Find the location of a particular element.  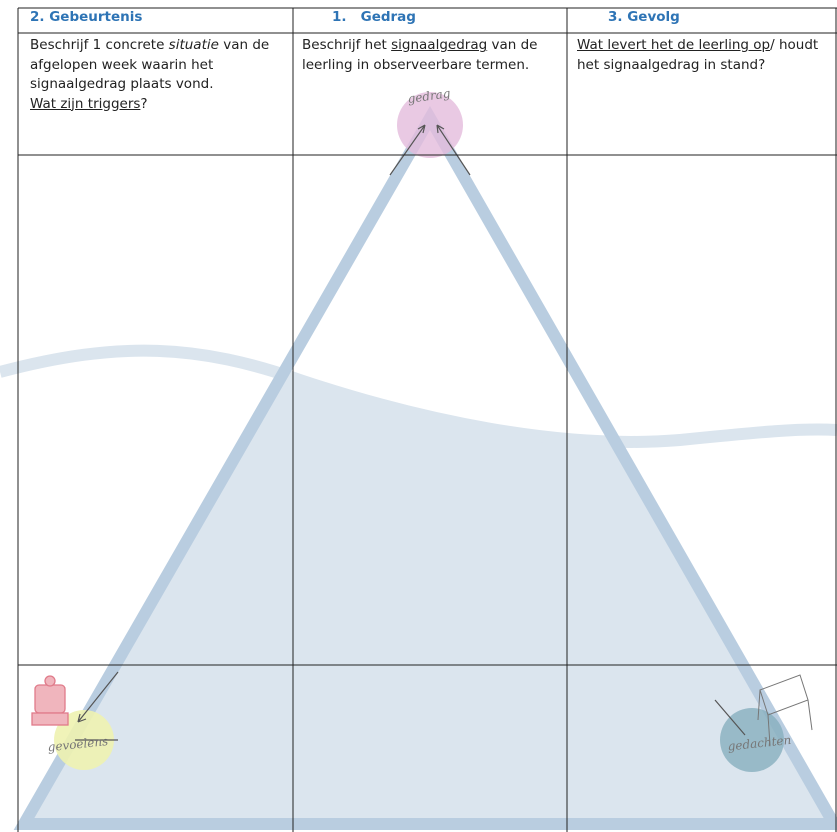

bell-icon is located at coordinates (50, 700).